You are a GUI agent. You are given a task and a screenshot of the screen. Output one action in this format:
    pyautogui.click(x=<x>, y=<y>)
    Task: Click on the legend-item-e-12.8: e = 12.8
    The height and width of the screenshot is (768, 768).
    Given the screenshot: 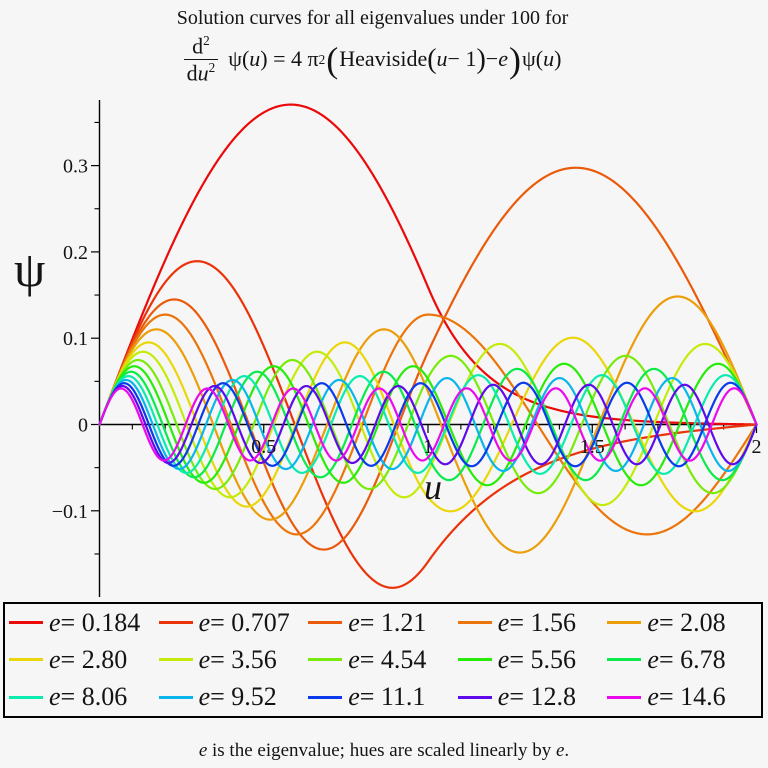 What is the action you would take?
    pyautogui.click(x=532, y=697)
    